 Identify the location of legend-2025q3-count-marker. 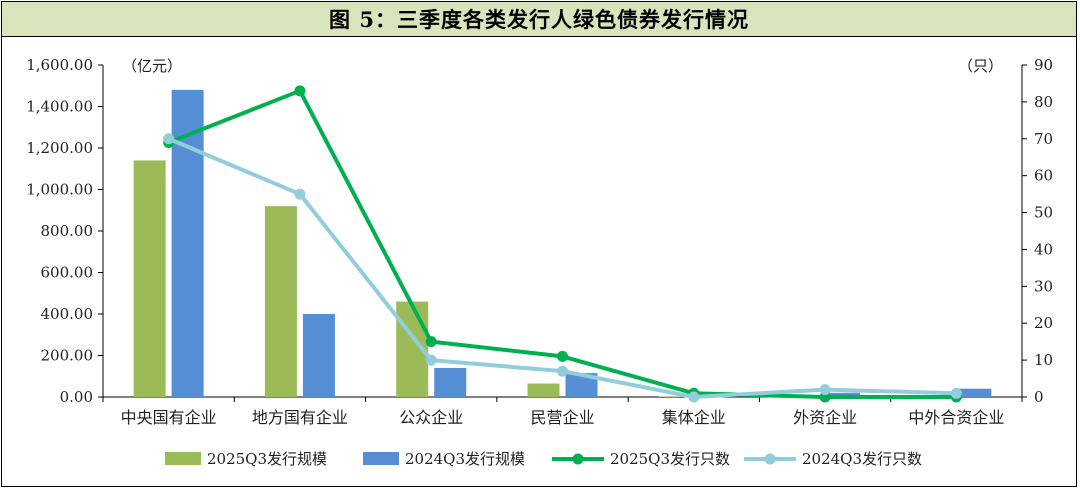
(578, 459).